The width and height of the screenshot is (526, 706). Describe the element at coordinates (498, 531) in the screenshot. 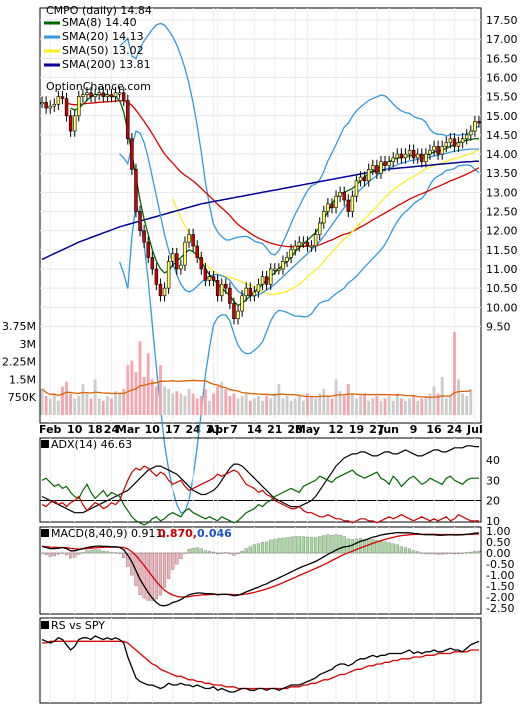

I see `macd-tick-label: 1.00` at that location.